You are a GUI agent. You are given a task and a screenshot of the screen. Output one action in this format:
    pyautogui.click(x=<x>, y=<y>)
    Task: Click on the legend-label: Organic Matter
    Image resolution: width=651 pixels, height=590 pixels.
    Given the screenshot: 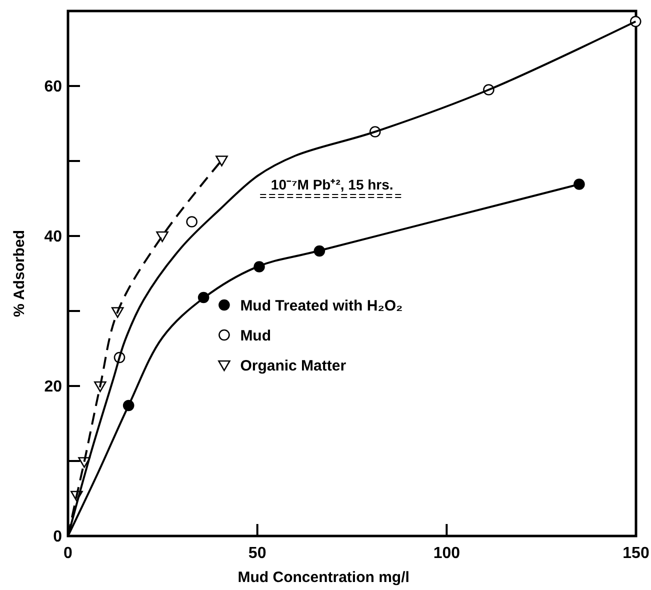 What is the action you would take?
    pyautogui.click(x=293, y=365)
    